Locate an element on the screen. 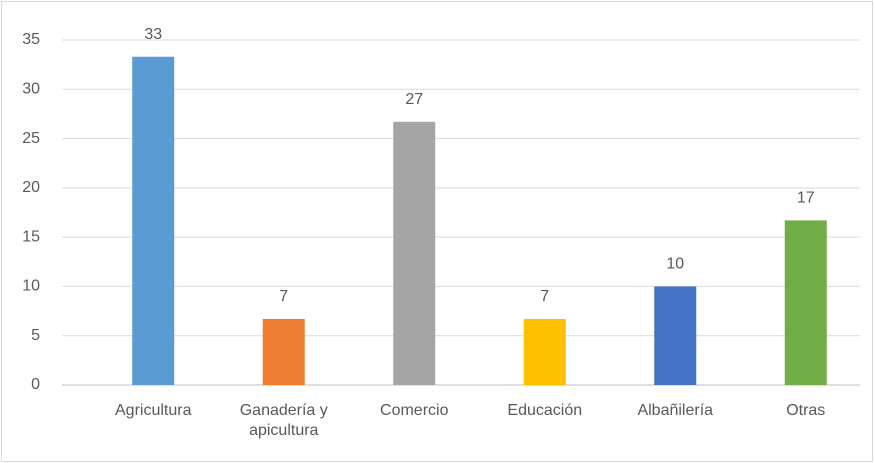 The height and width of the screenshot is (463, 875). y-tick-label: 20 is located at coordinates (31, 187).